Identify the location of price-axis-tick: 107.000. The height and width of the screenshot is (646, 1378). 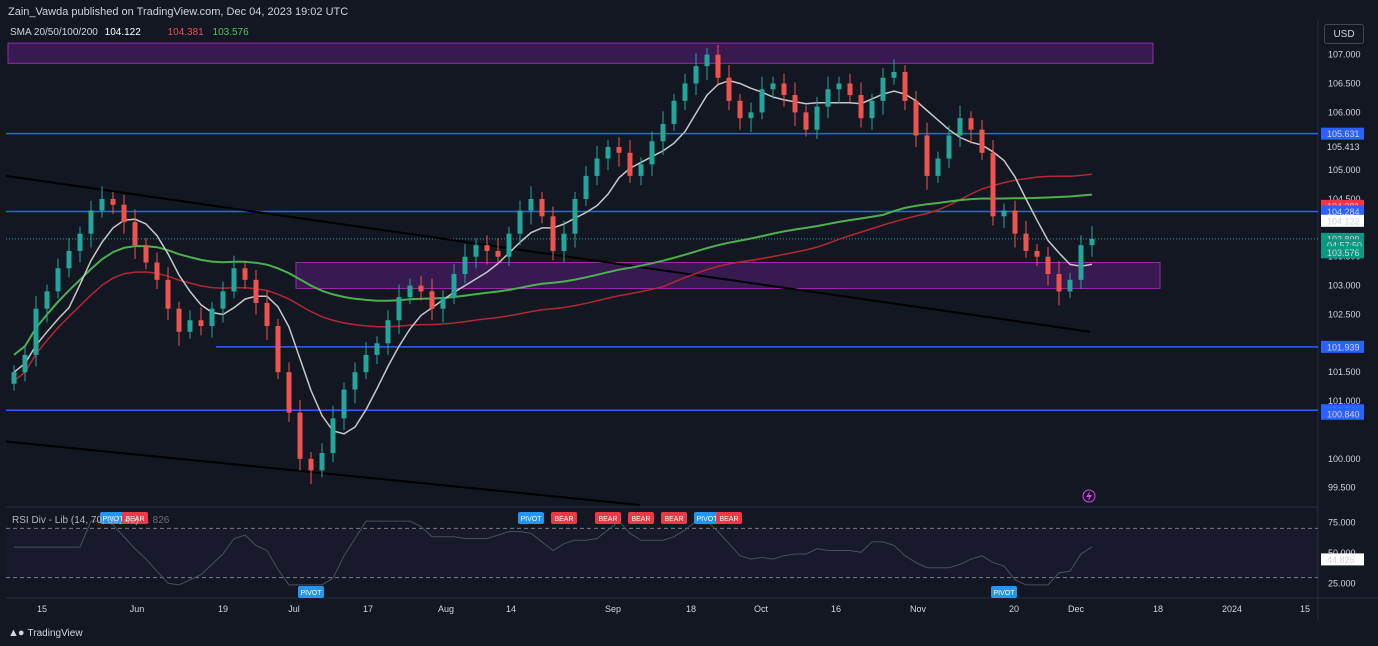
(1344, 55).